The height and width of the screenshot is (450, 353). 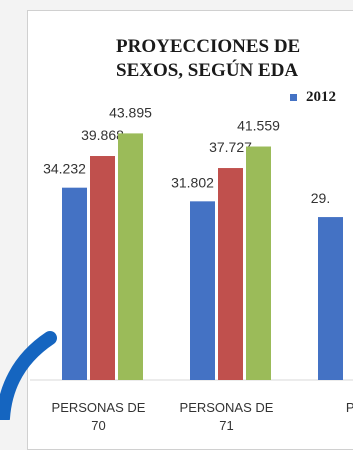 What do you see at coordinates (64, 169) in the screenshot?
I see `data-label-series1-cat1: 34.232` at bounding box center [64, 169].